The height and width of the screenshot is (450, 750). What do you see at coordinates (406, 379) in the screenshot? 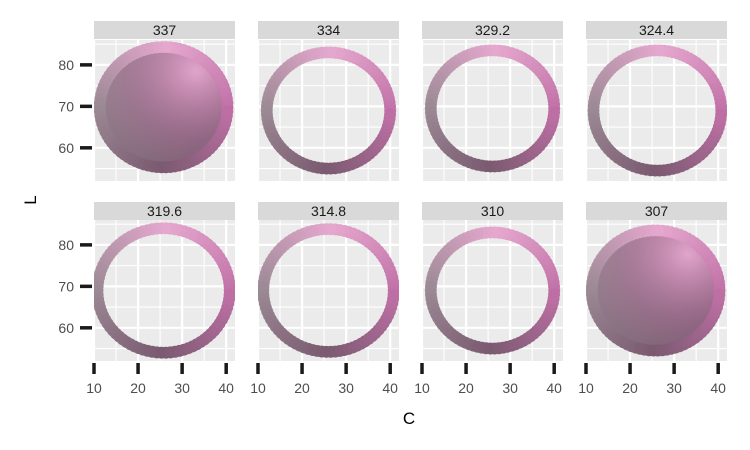
I see `x-axis: 10 20 30 40 10 20 30 40 10 20 30 40 10 20 30 40` at bounding box center [406, 379].